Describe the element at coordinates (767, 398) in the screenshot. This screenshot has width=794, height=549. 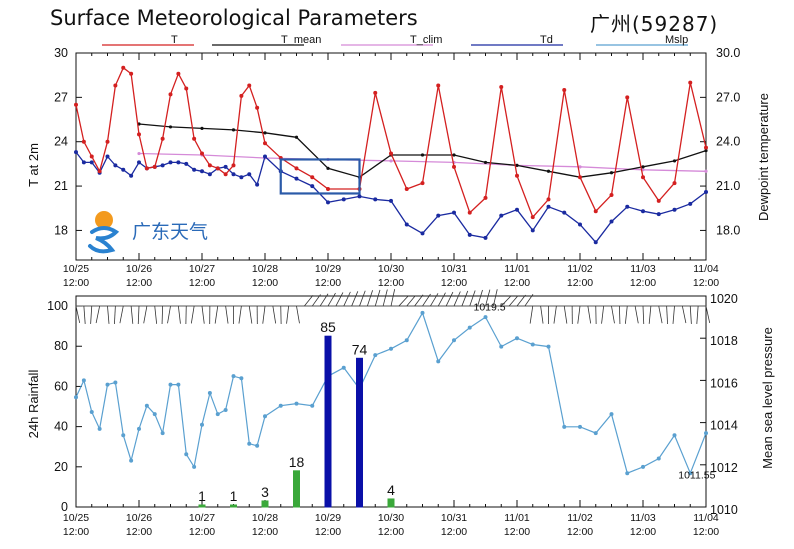
I see `bottom-y2label: Mean sea level pressure` at that location.